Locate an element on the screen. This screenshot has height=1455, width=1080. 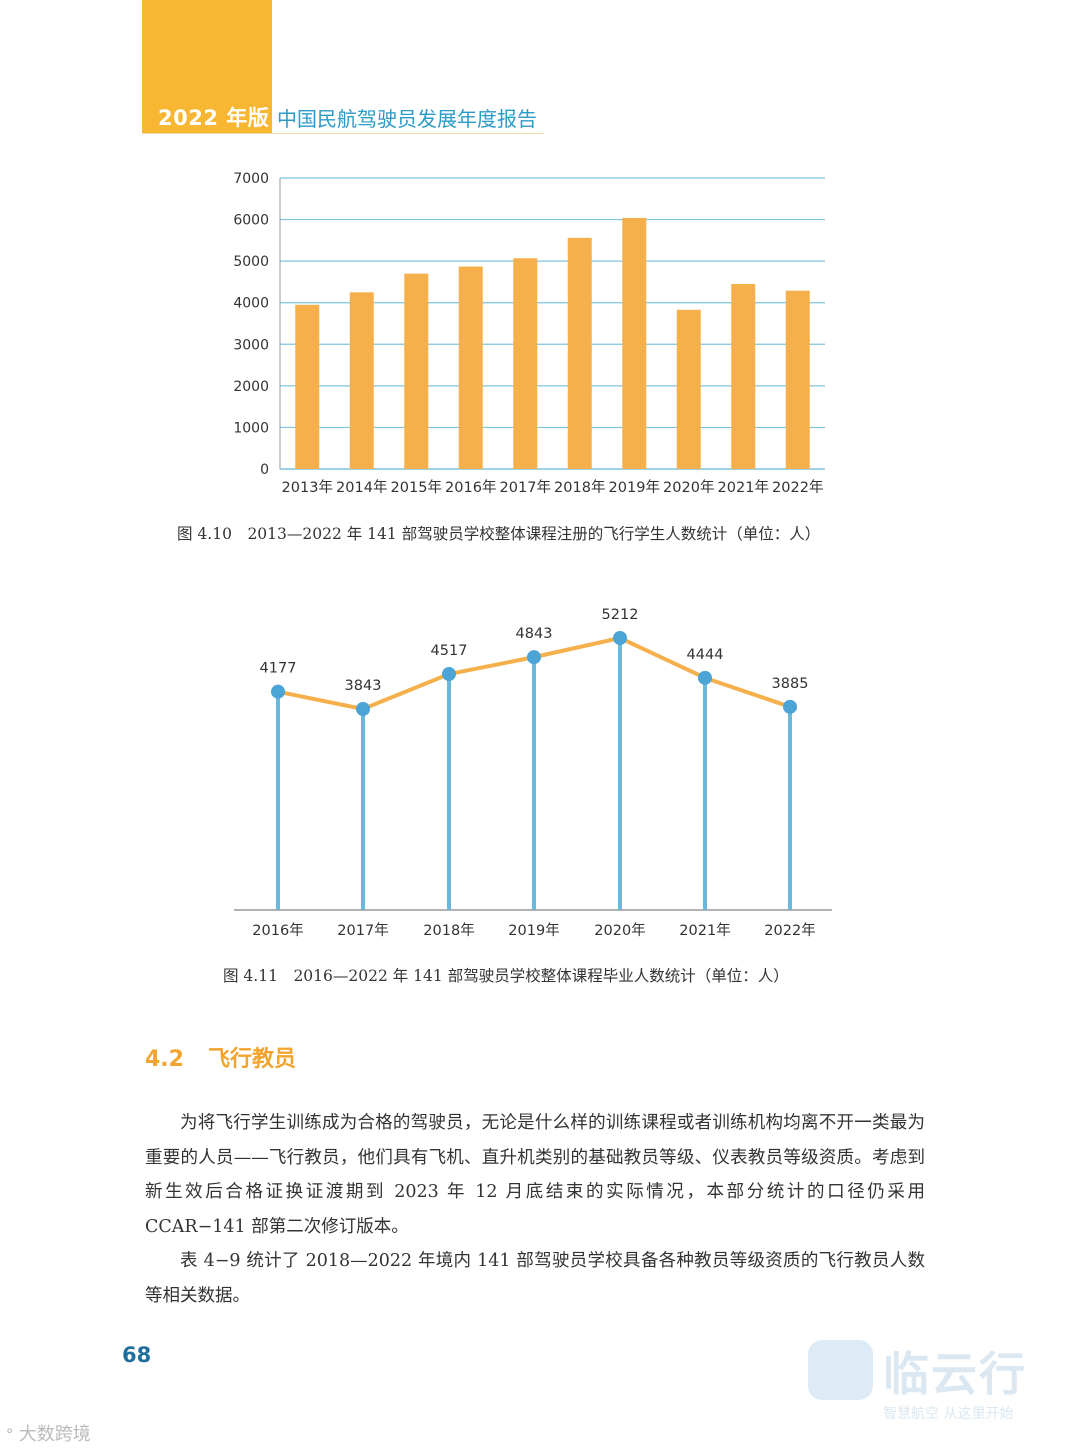
data-label: 4444 is located at coordinates (705, 655).